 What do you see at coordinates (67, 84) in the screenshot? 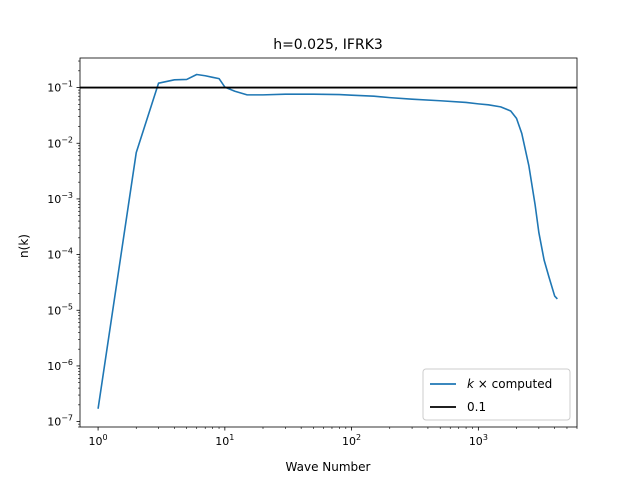
I see `y-tick-label-exponent: −1` at bounding box center [67, 84].